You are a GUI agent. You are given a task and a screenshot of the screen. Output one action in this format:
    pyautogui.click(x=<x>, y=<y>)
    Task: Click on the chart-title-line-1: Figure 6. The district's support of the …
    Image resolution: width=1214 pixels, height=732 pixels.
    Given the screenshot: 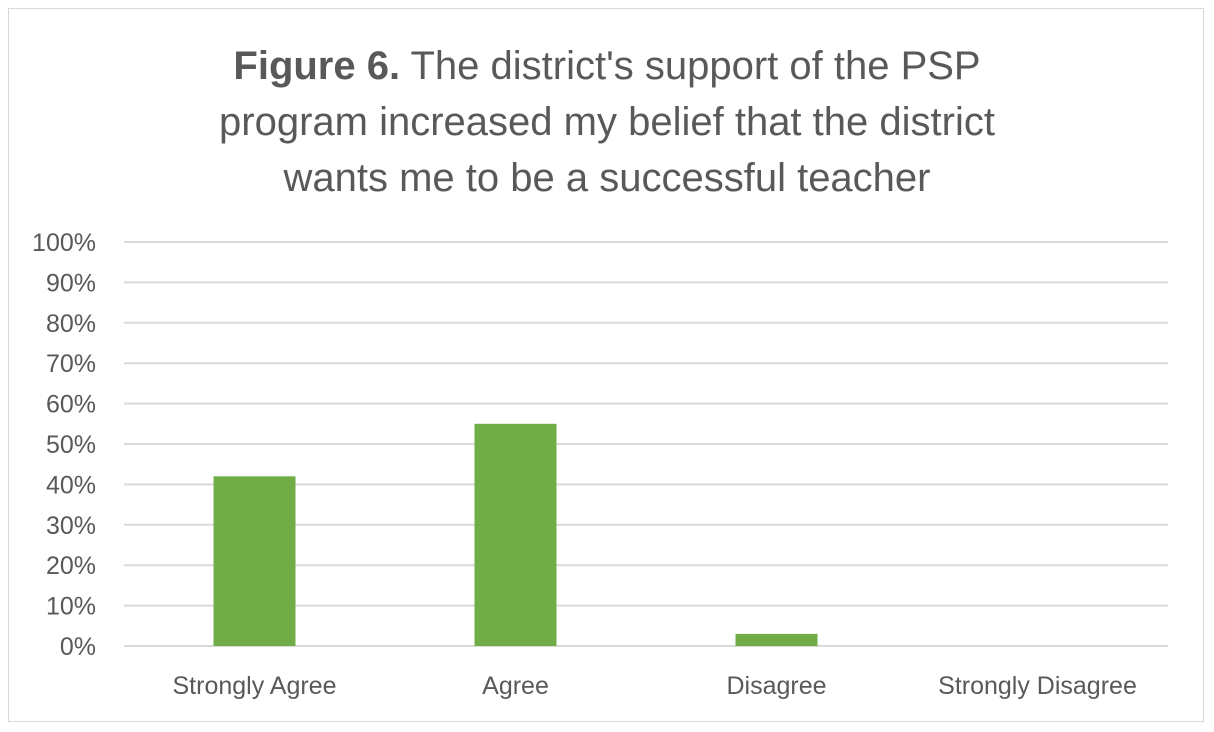 What is the action you would take?
    pyautogui.click(x=607, y=66)
    